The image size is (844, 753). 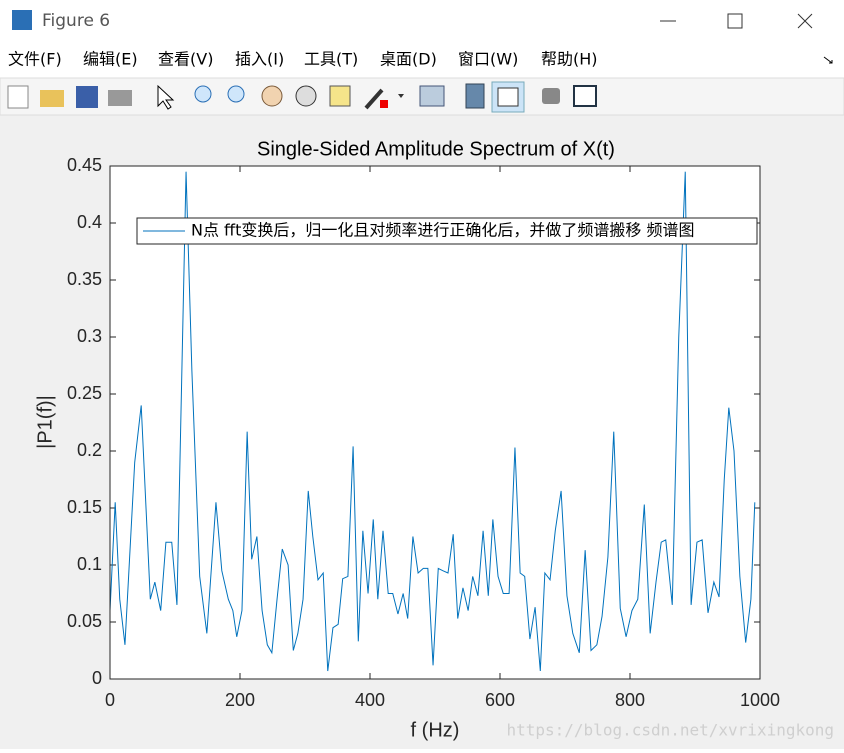 What do you see at coordinates (89, 336) in the screenshot?
I see `y-tick-label: 0.3` at bounding box center [89, 336].